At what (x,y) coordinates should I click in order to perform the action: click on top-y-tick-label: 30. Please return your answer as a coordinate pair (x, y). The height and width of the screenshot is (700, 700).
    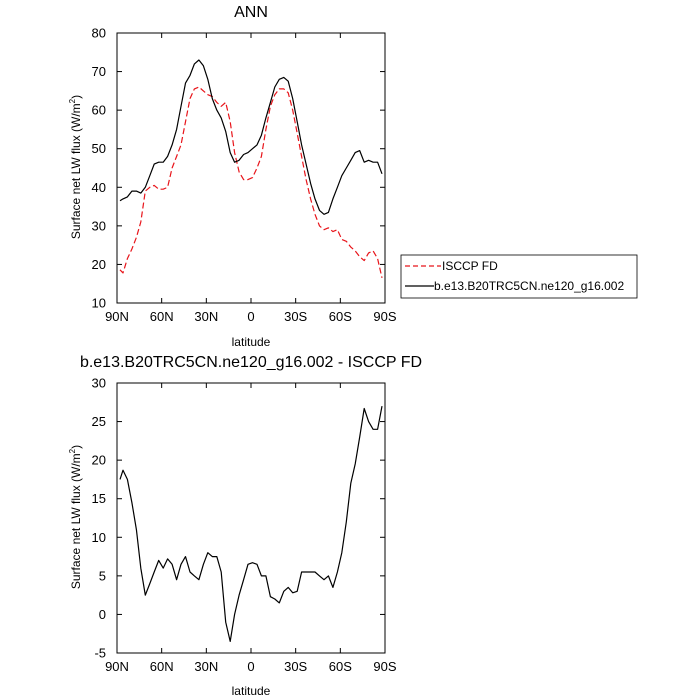
    Looking at the image, I should click on (99, 225).